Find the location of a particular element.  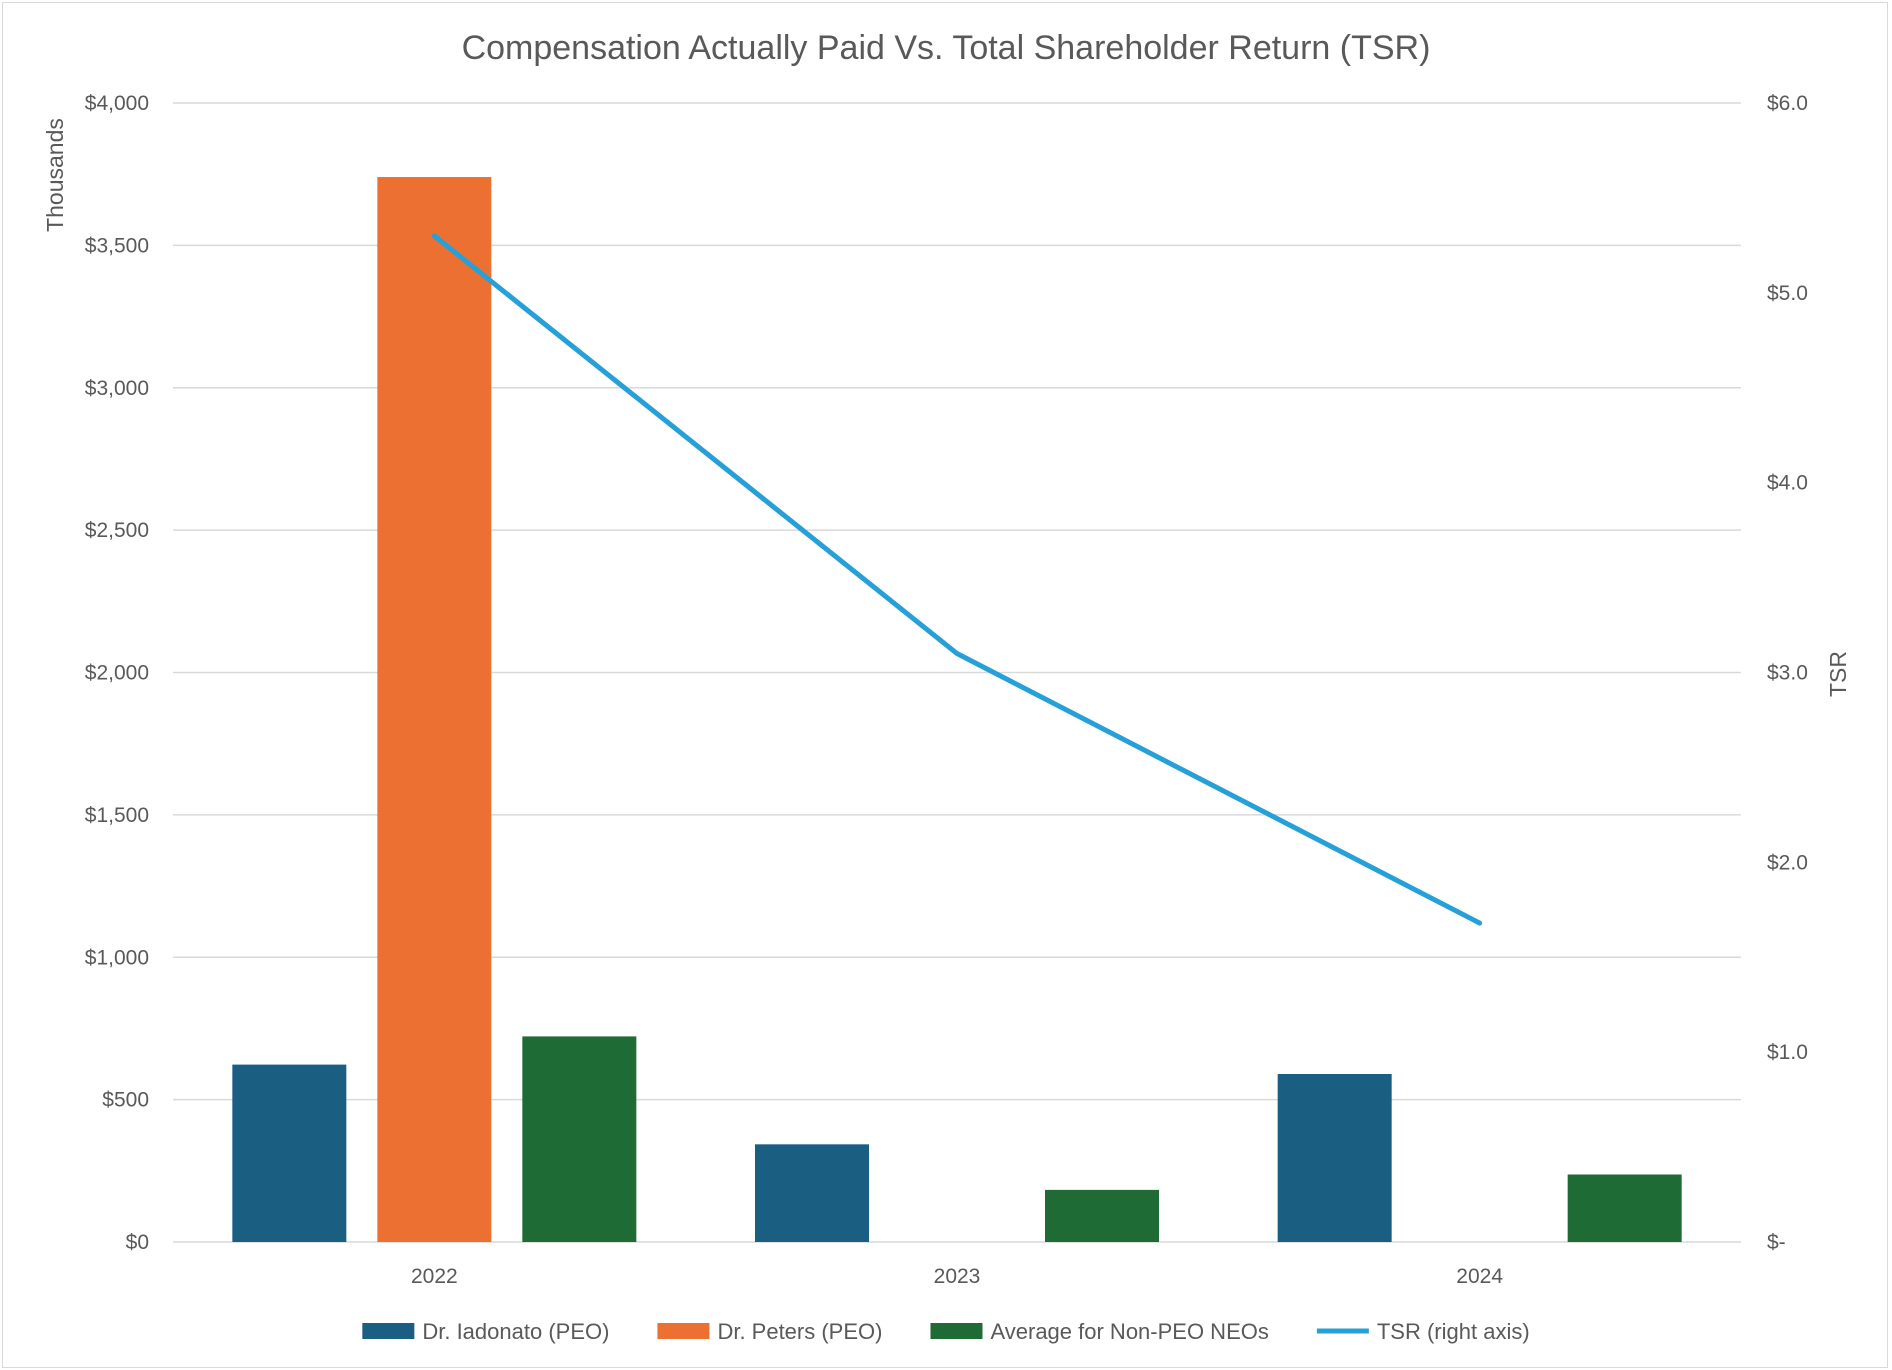

bar-1-2024 is located at coordinates (1334, 1157).